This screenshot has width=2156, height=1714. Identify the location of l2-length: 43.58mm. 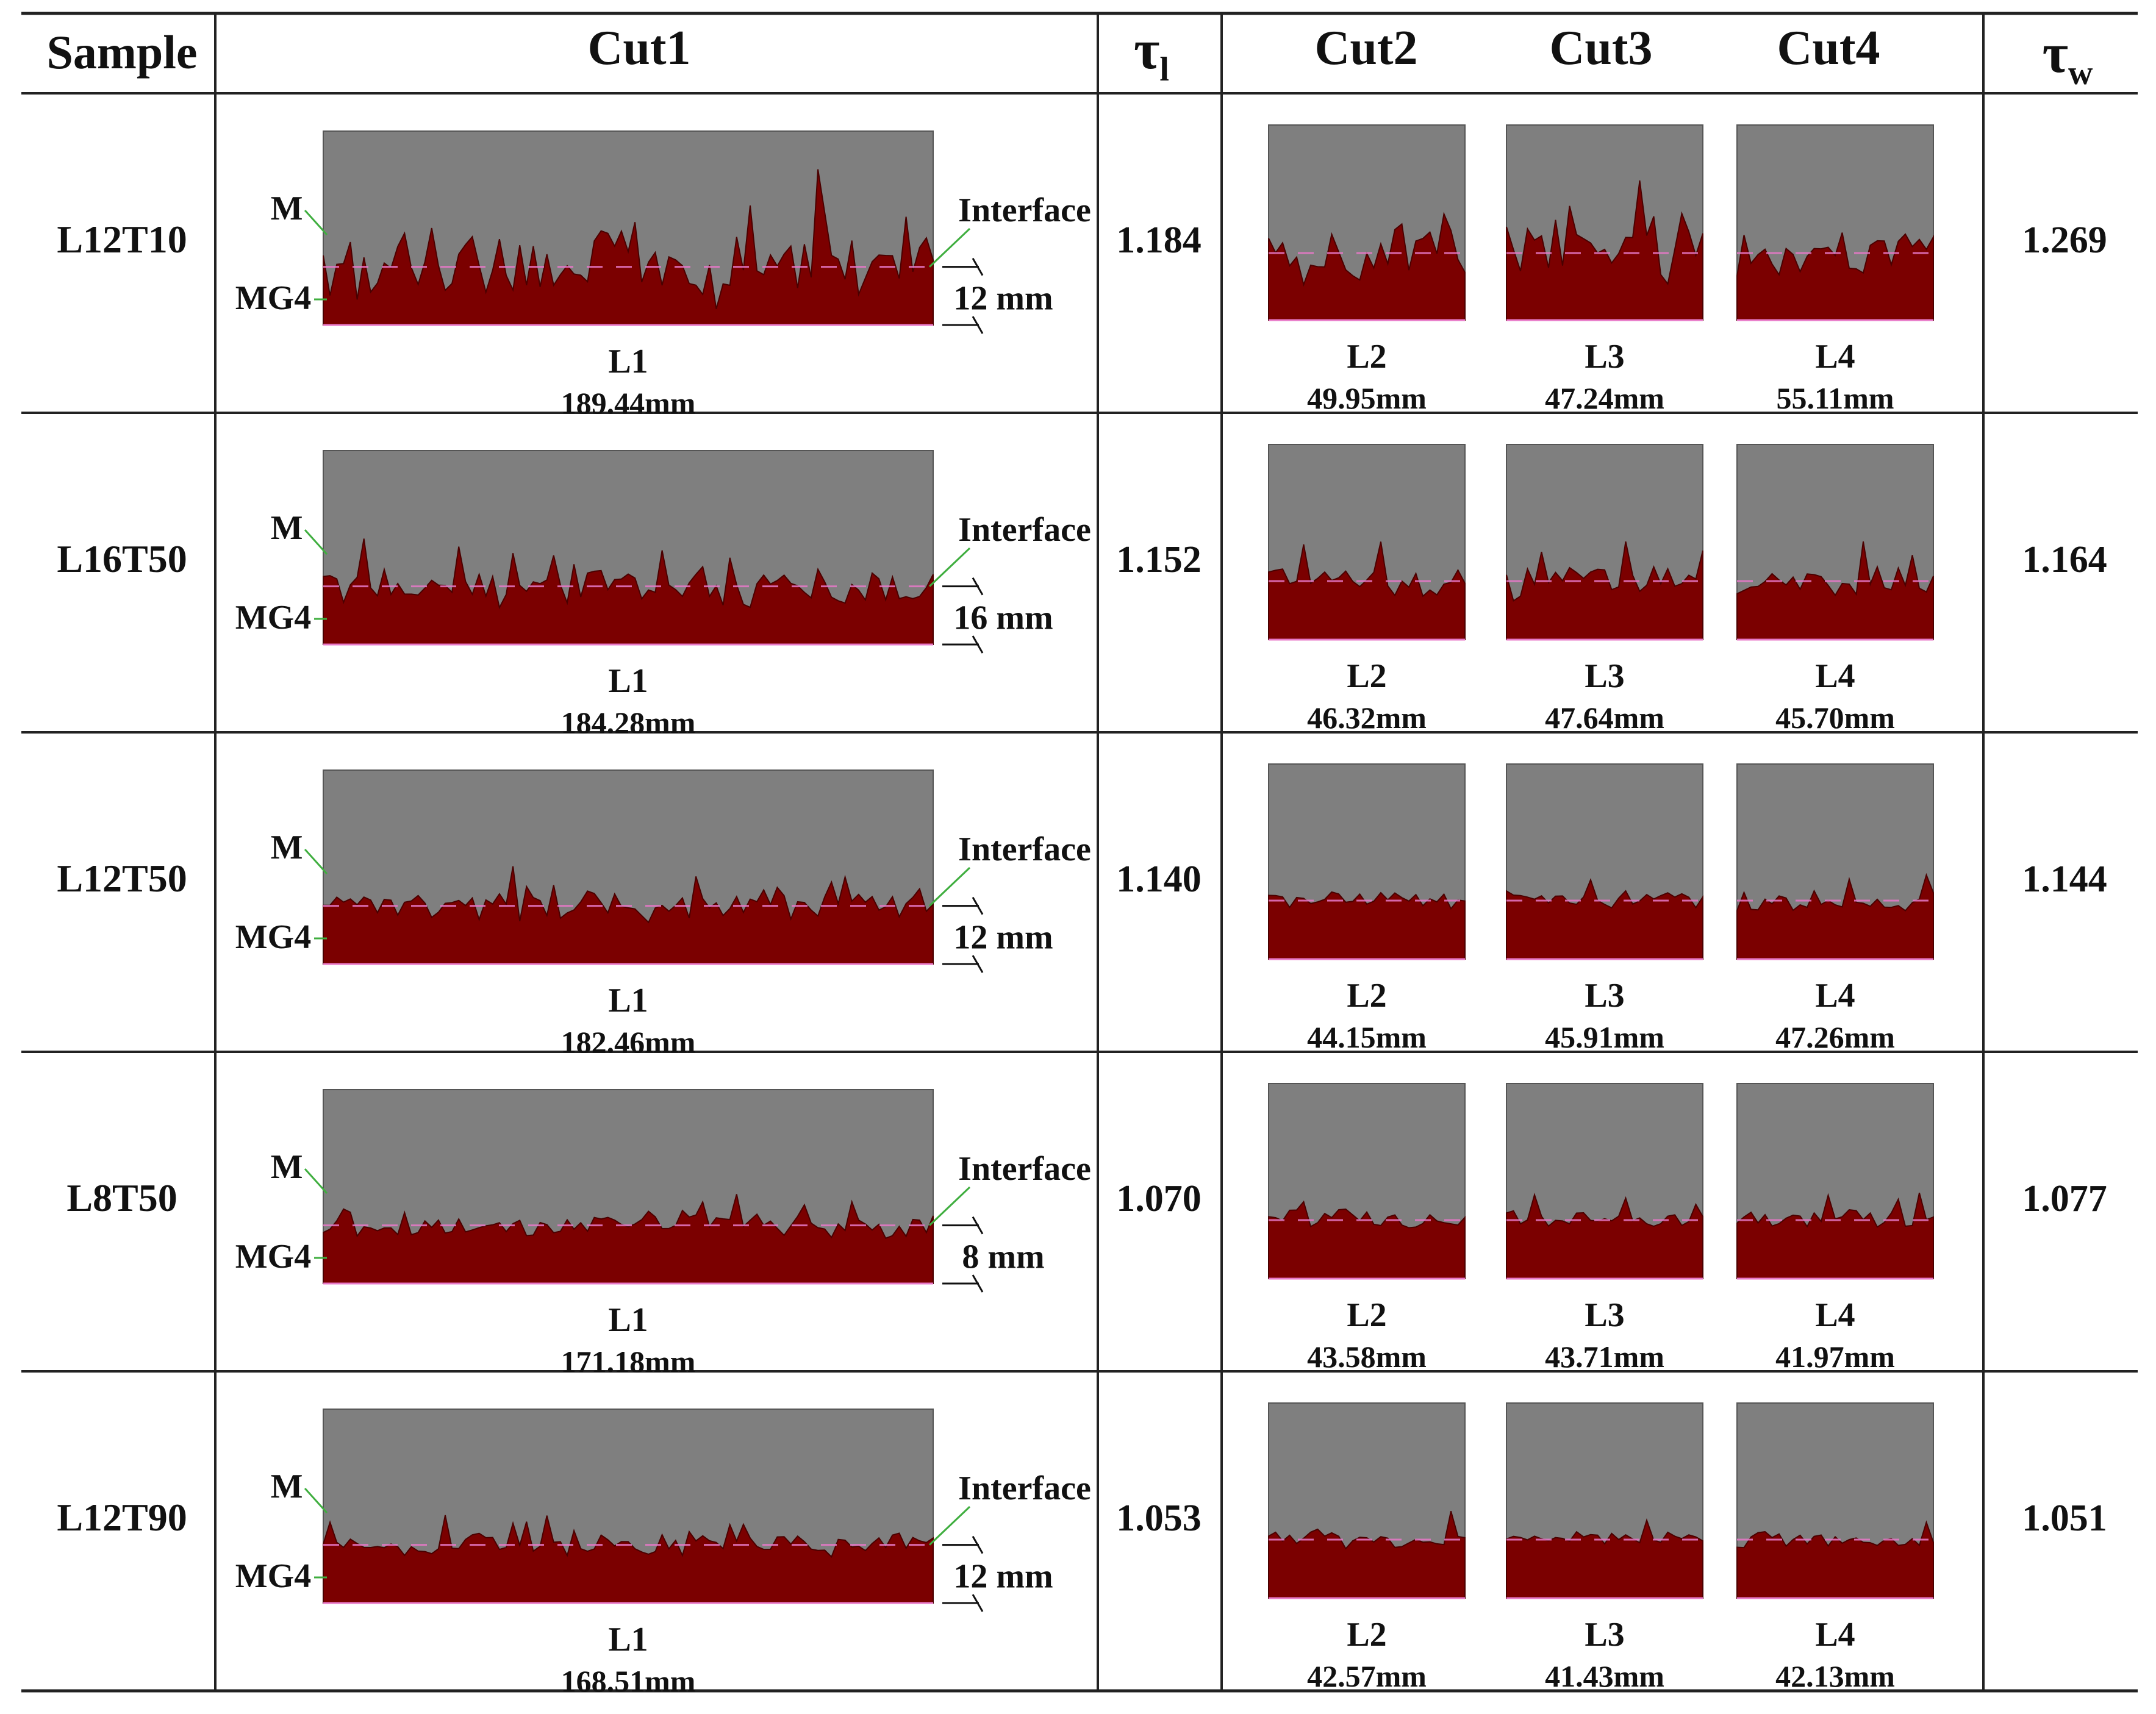
(1367, 1357).